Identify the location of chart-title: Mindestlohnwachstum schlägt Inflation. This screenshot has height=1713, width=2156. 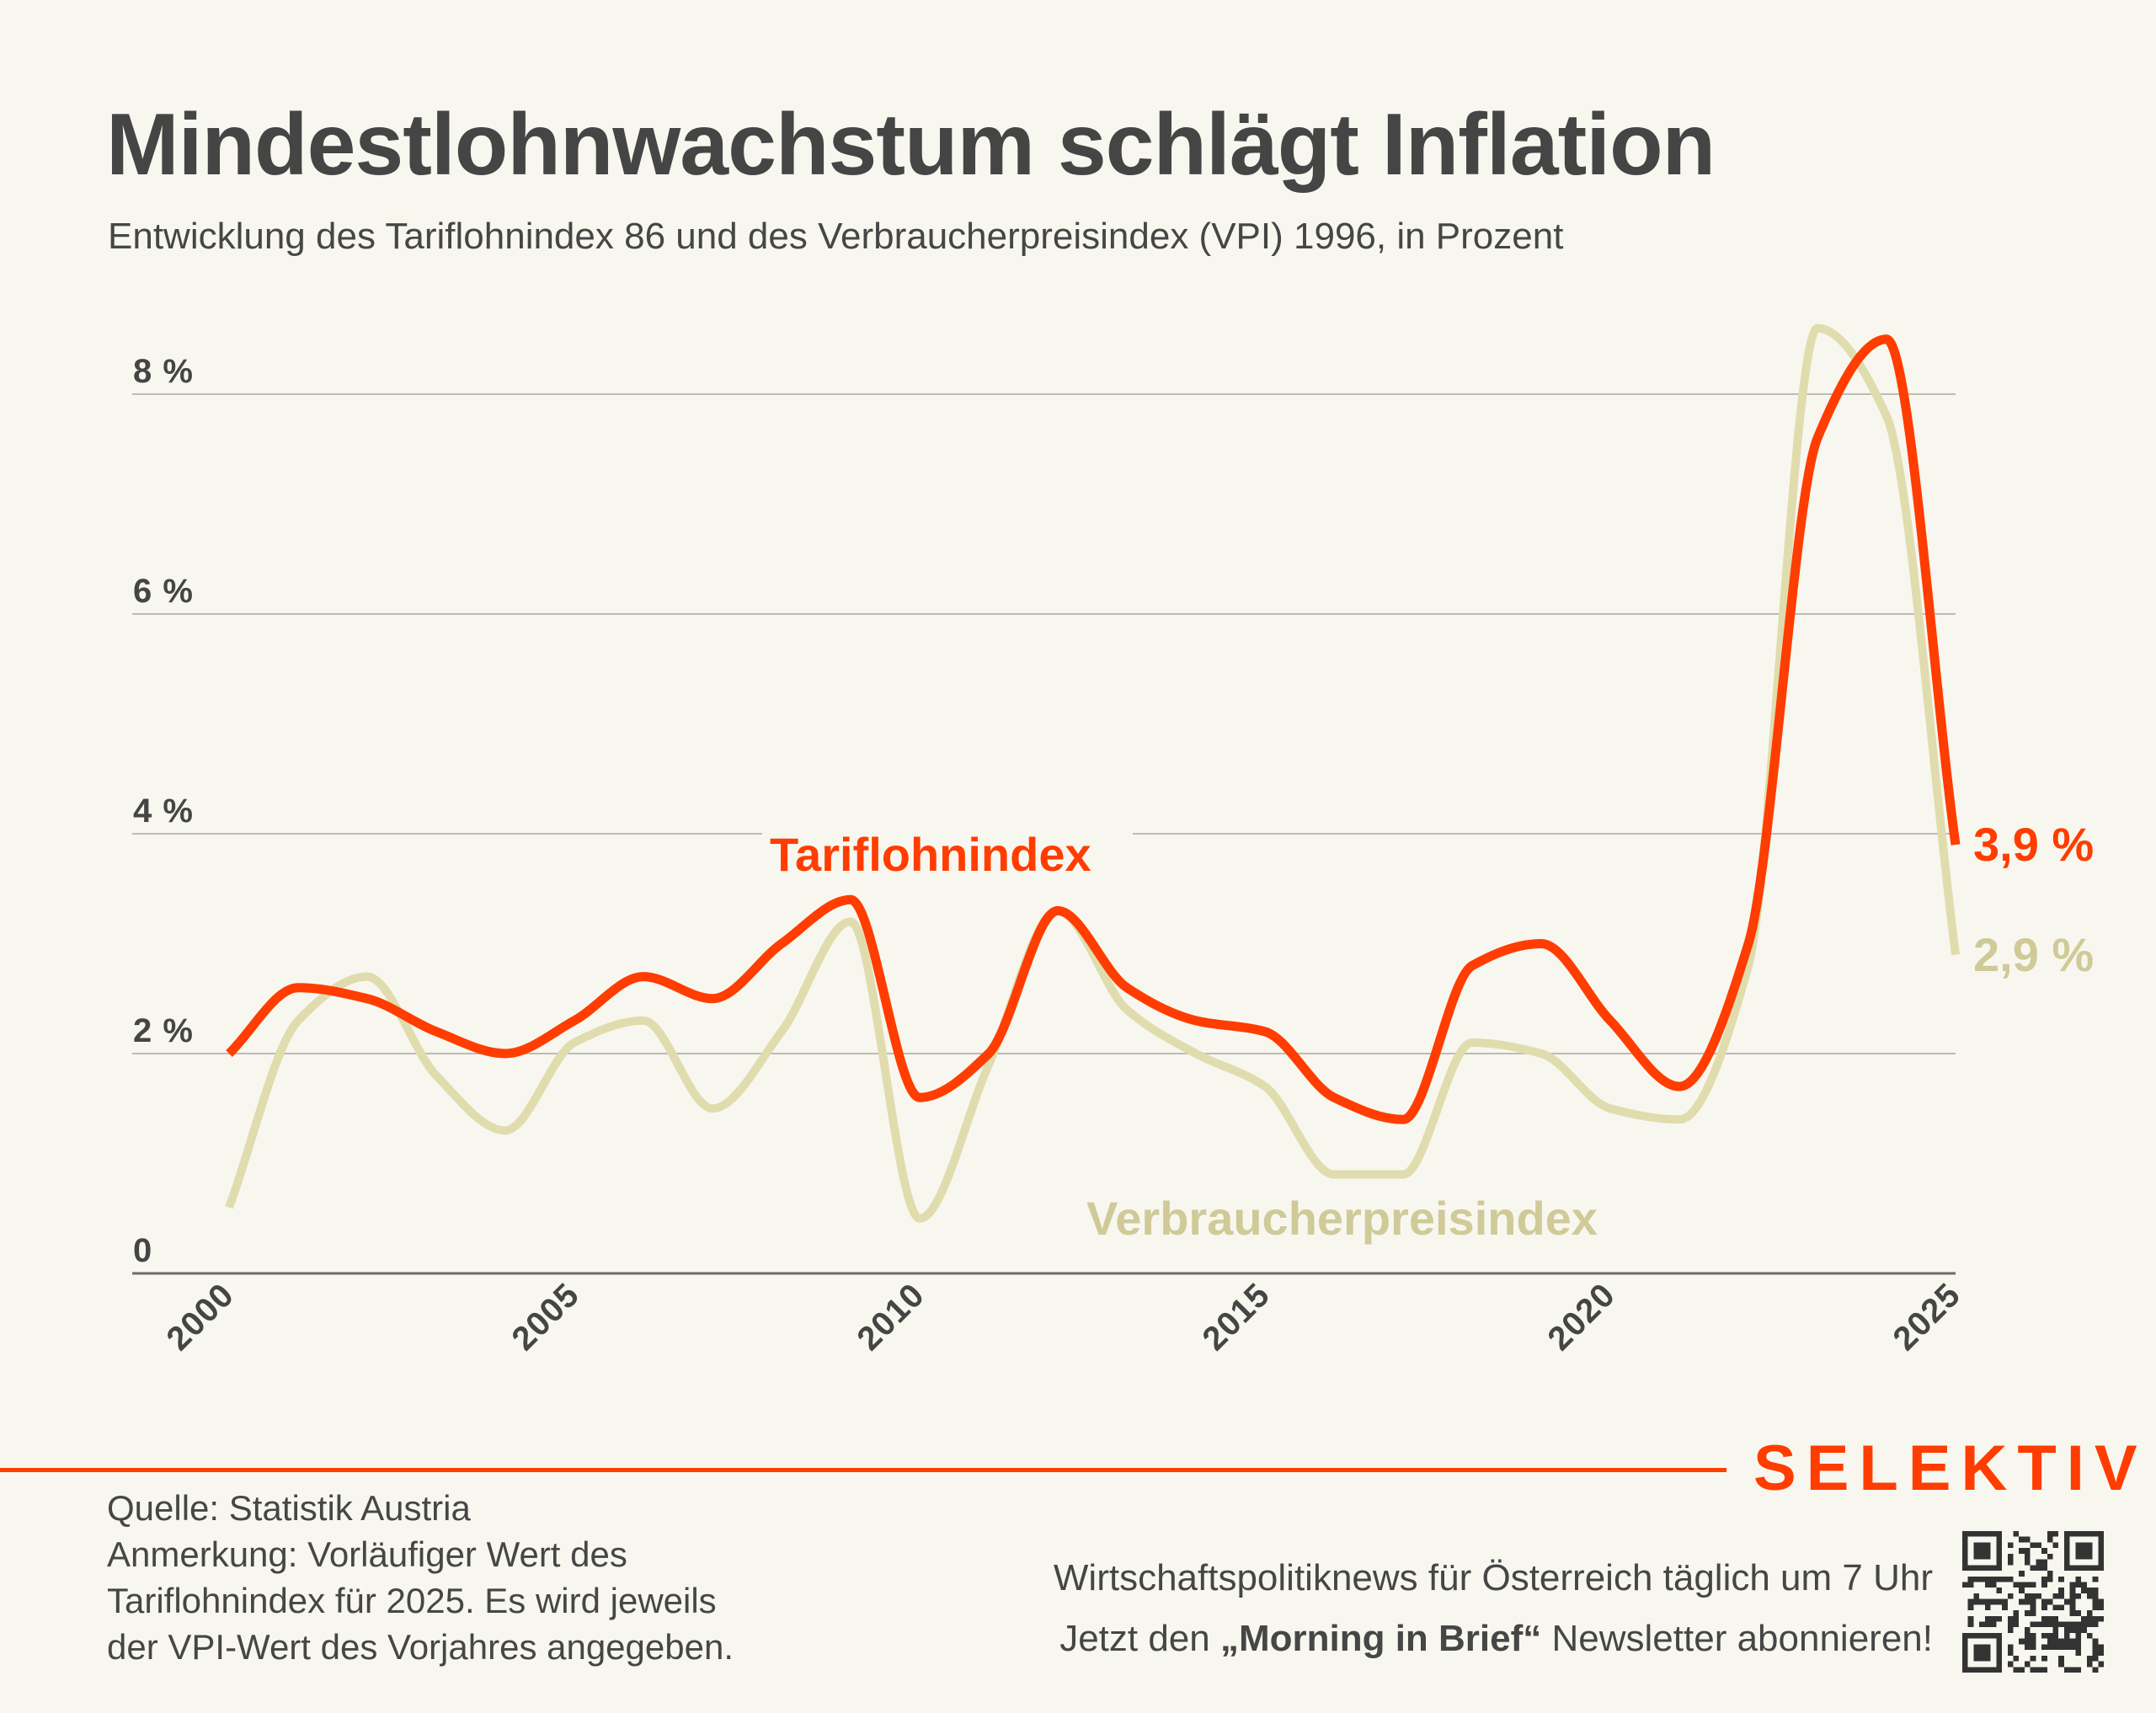
(911, 145).